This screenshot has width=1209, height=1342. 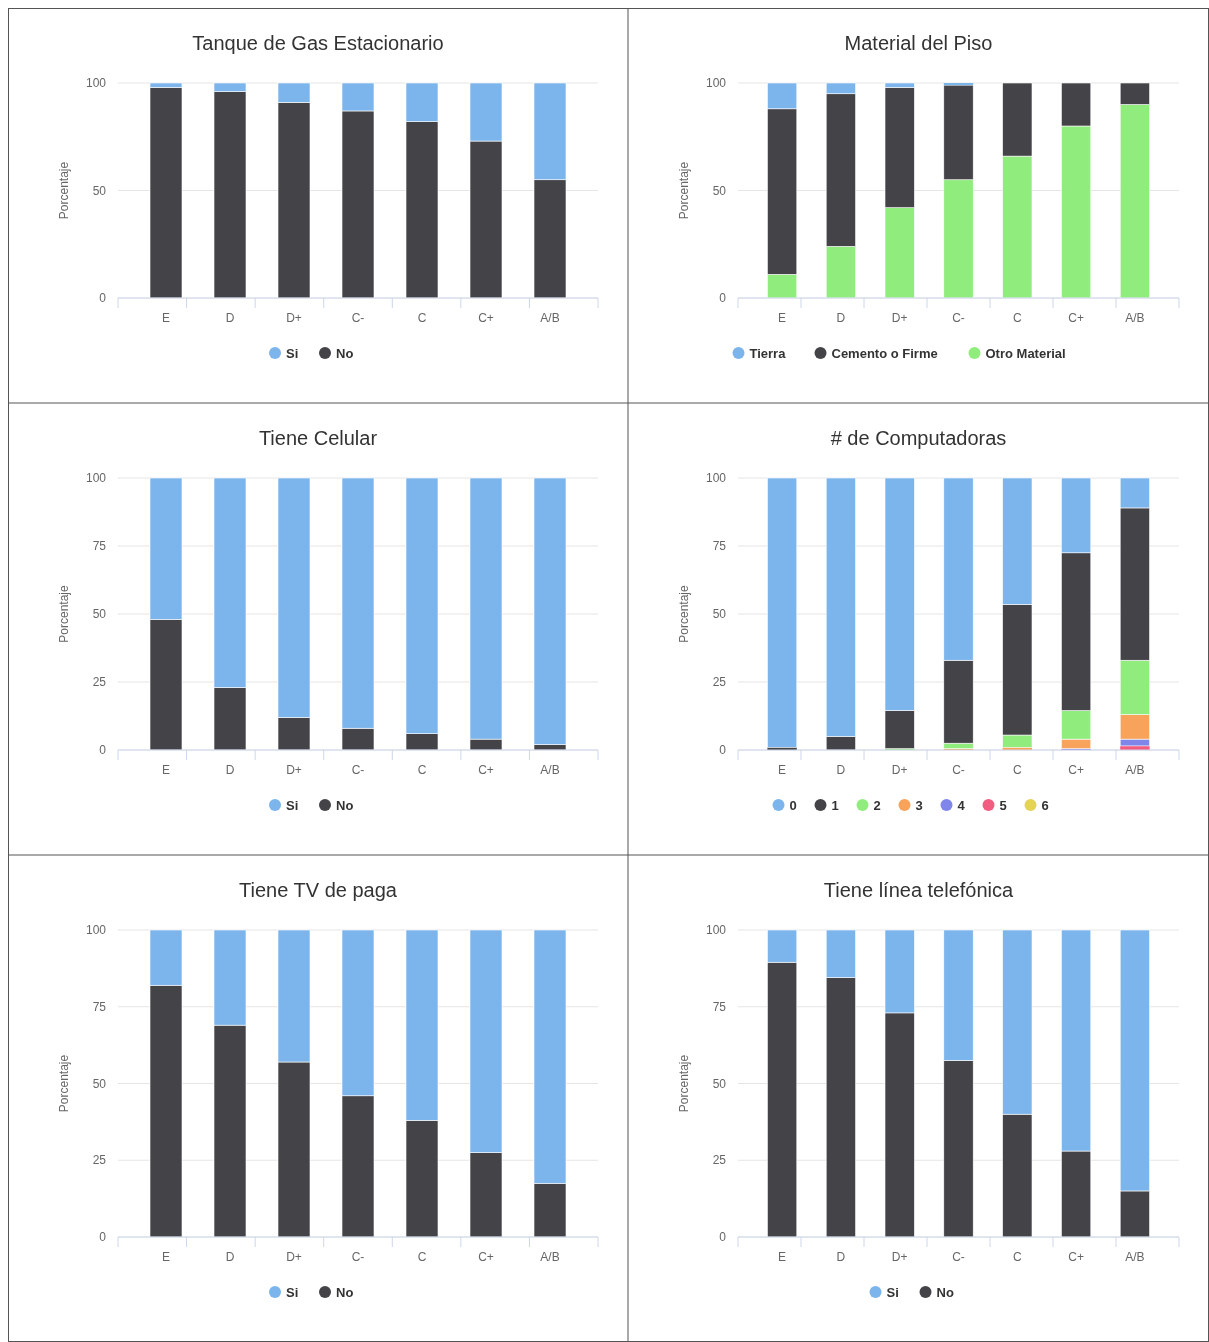 I want to click on chart-title: Tanque de Gas Estacionario, so click(x=318, y=43).